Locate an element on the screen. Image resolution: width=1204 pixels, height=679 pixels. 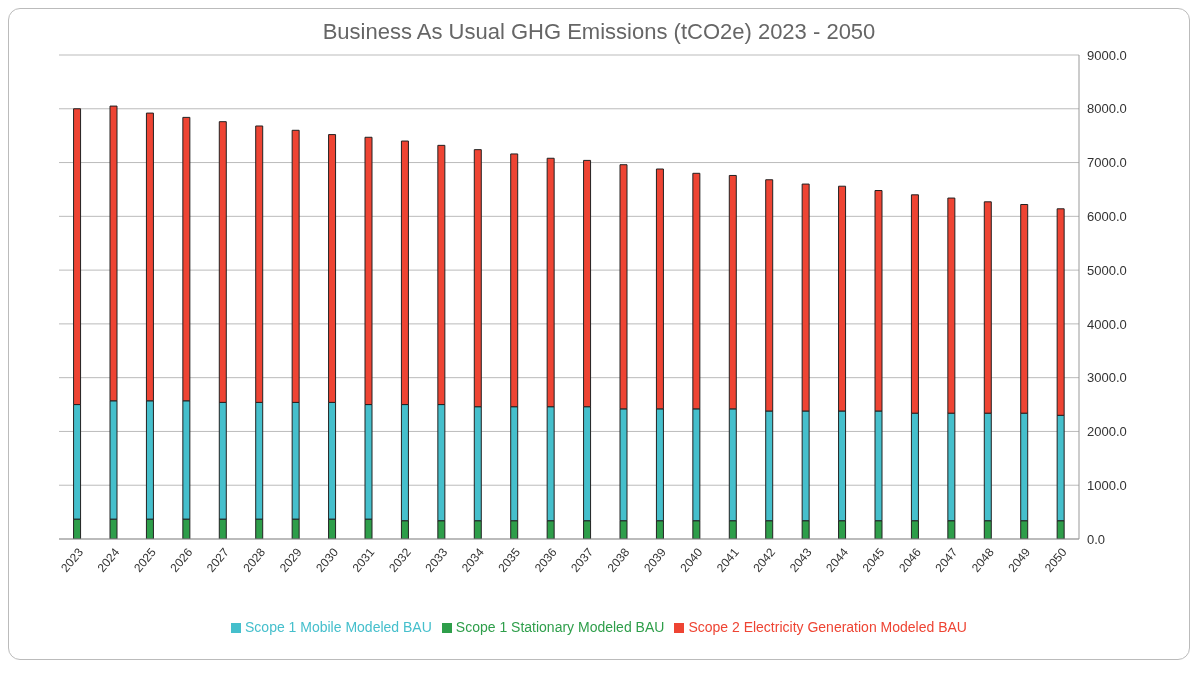
y-tick-label: 7000.0 is located at coordinates (1107, 163).